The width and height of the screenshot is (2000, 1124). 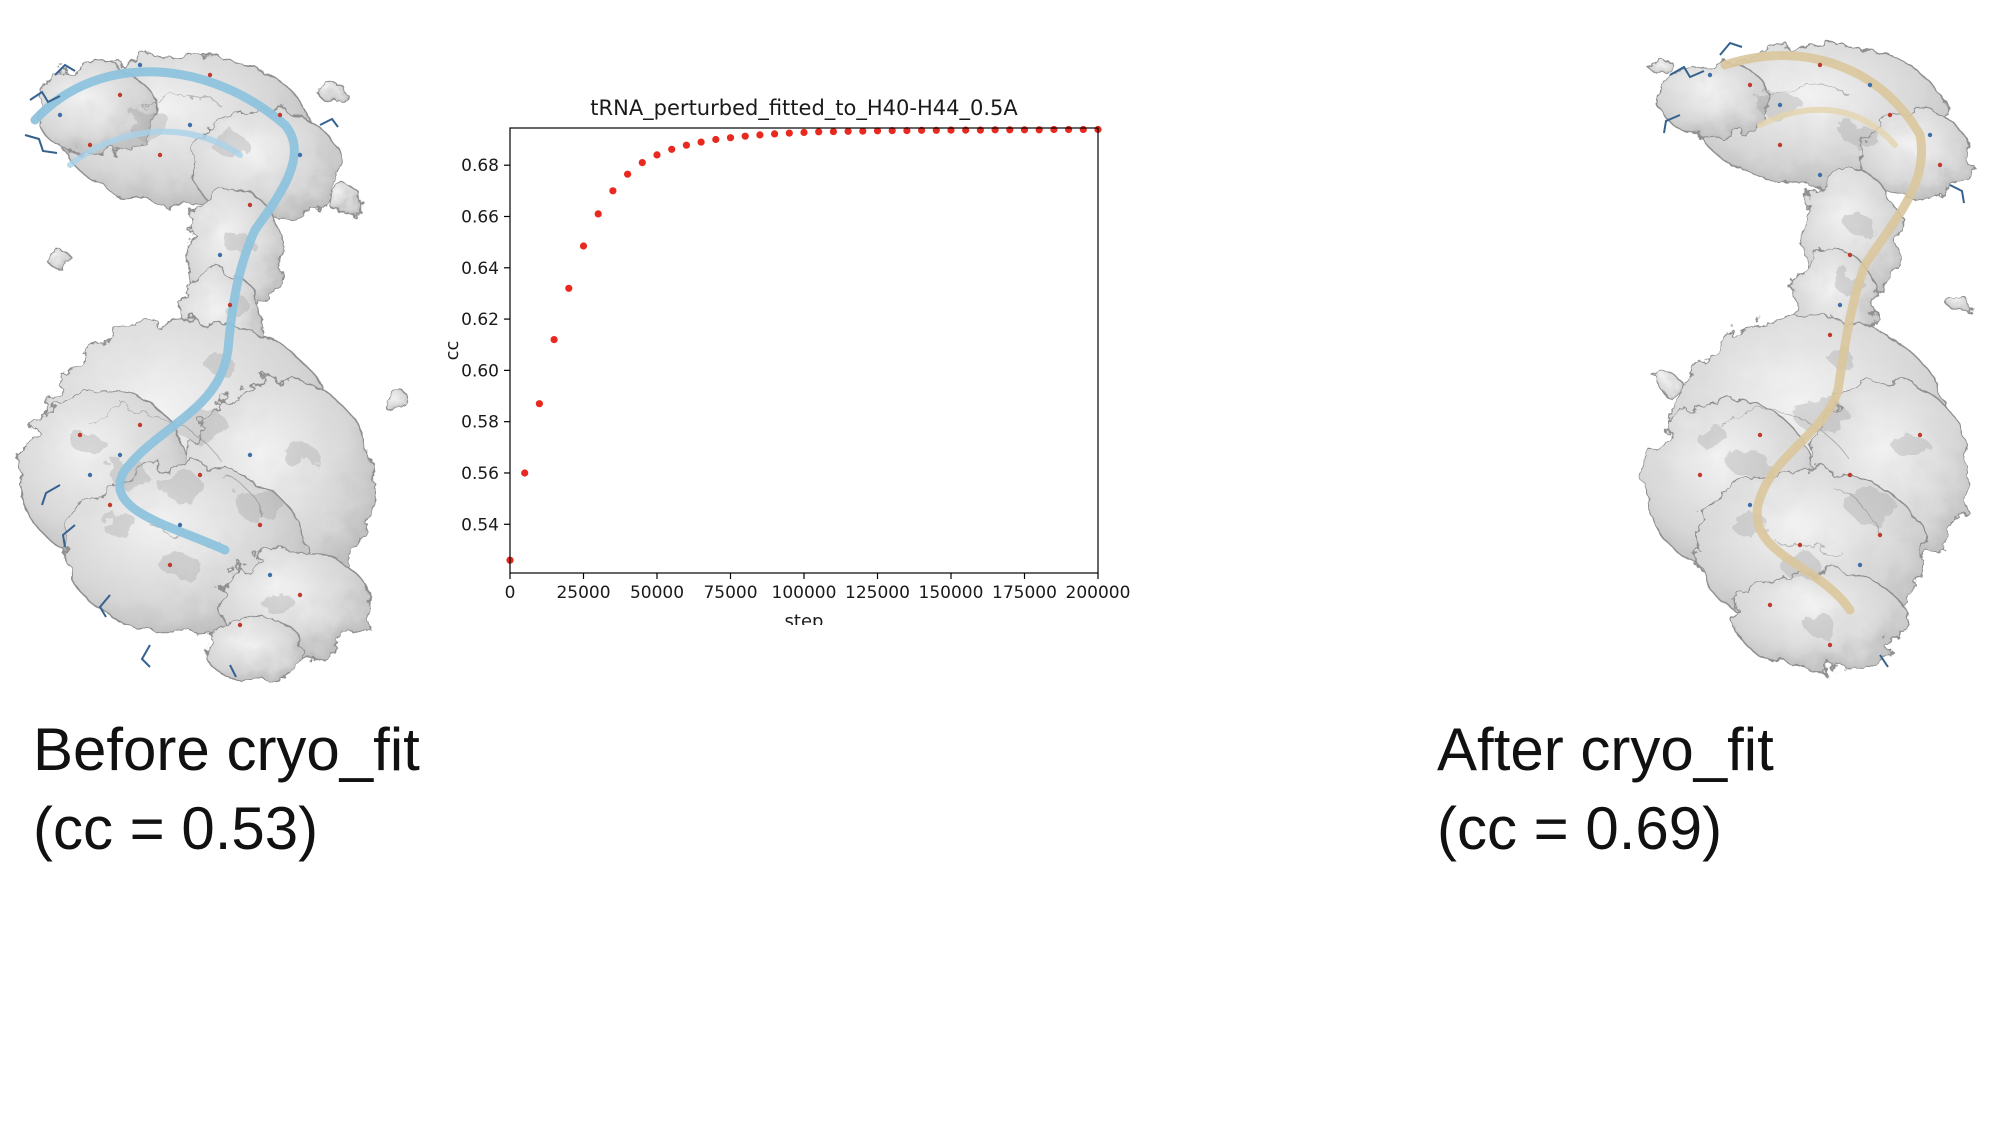 What do you see at coordinates (480, 423) in the screenshot?
I see `y-tick-label: 0.58` at bounding box center [480, 423].